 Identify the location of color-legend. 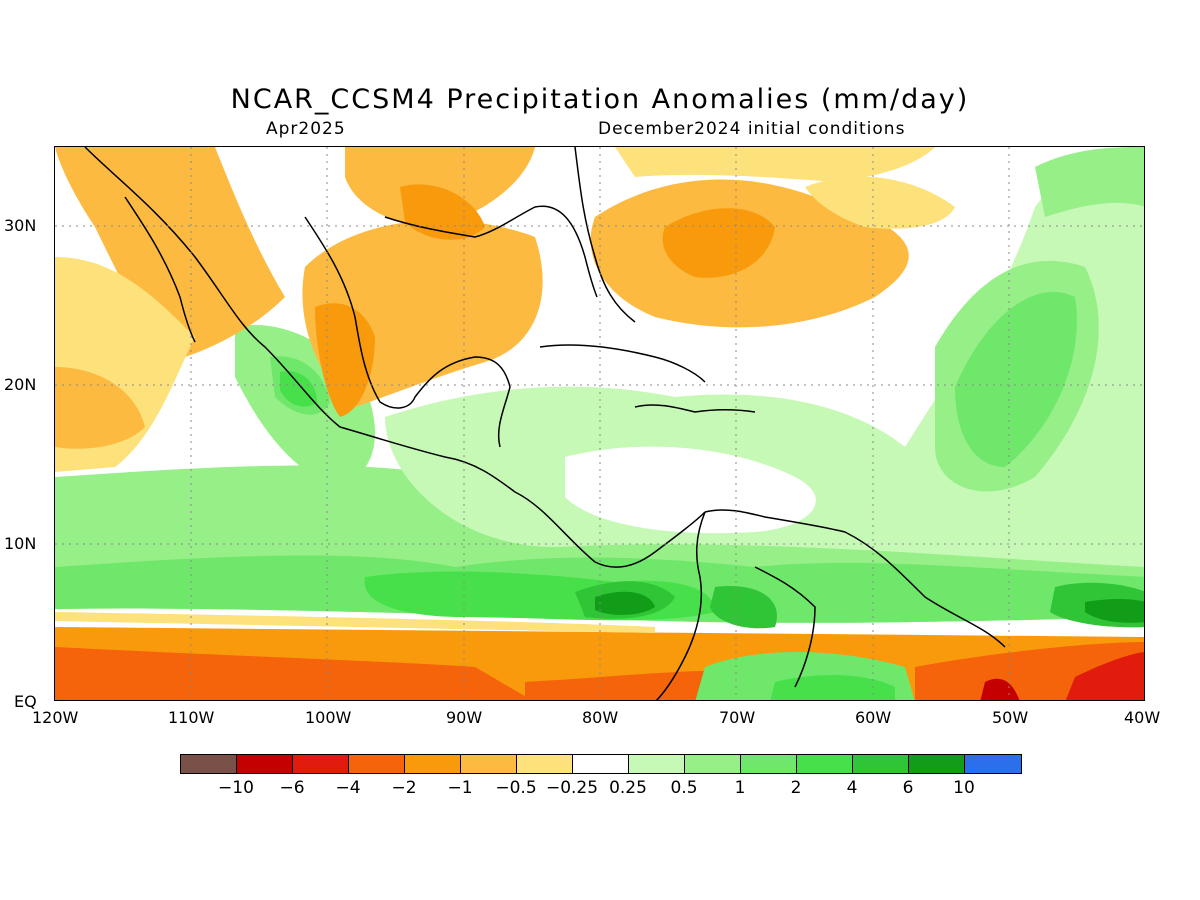
(601, 764).